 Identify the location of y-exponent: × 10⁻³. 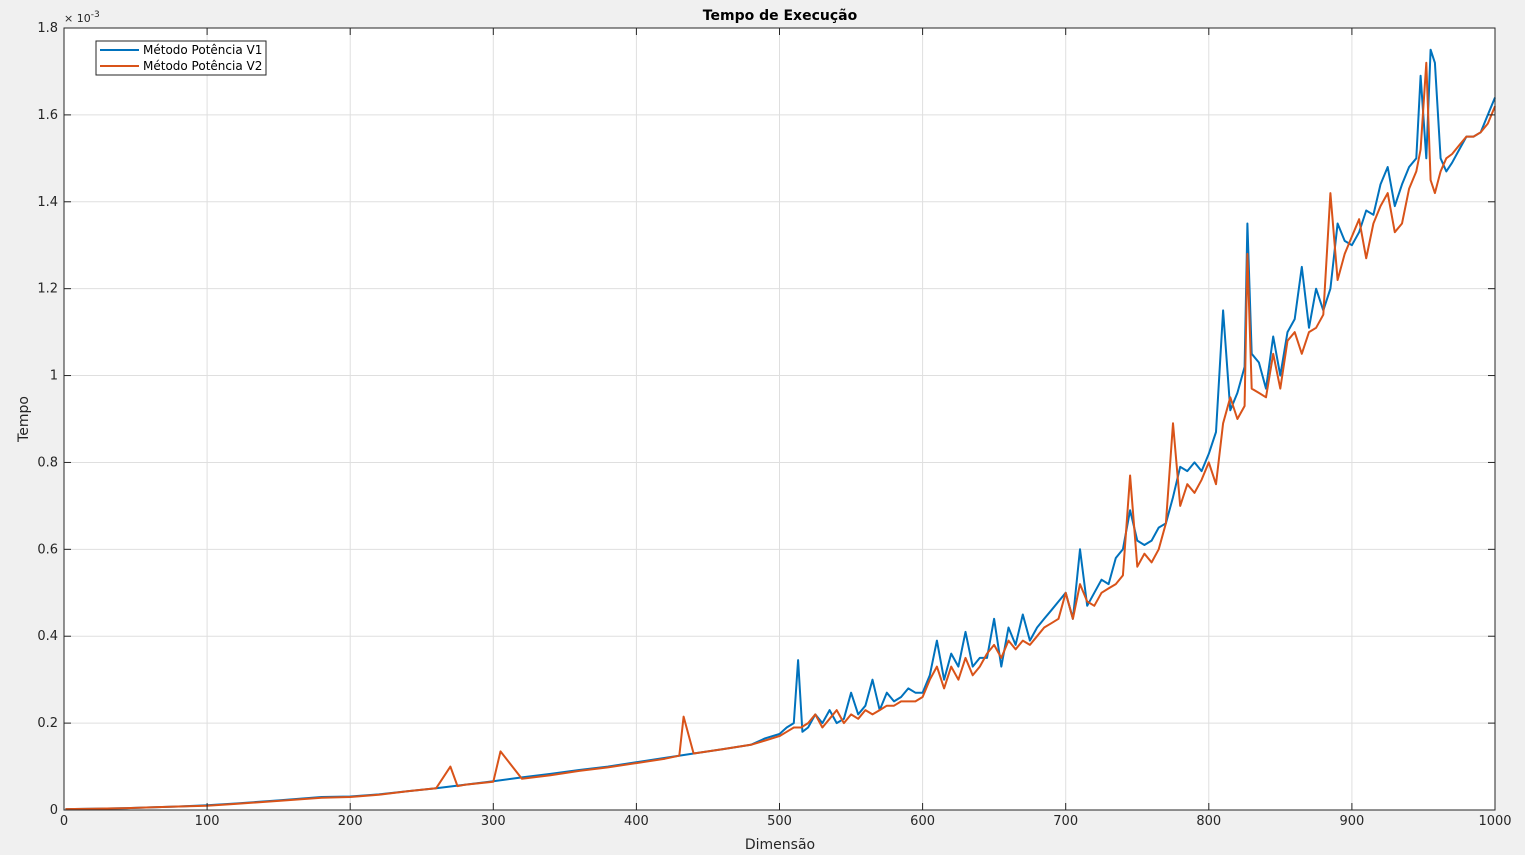
(82, 17).